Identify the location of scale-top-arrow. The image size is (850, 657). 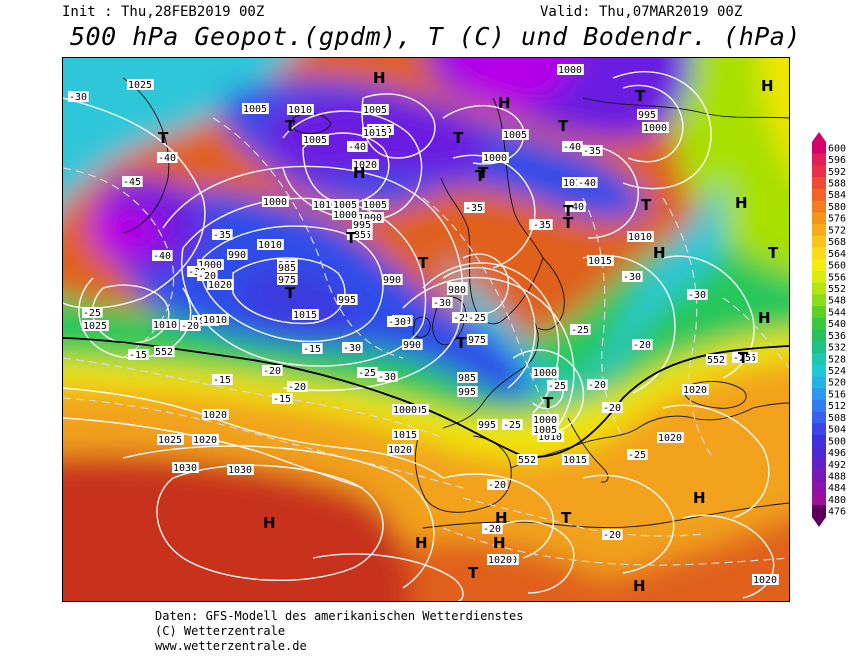
(819, 137).